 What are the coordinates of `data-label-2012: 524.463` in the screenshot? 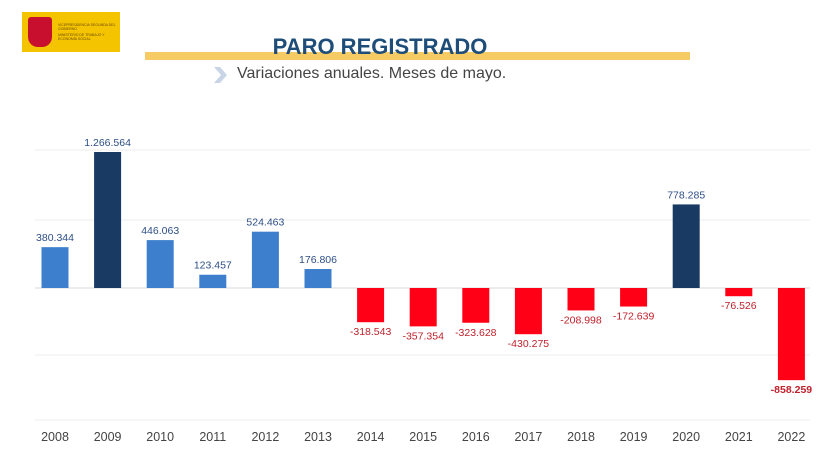 It's located at (265, 223).